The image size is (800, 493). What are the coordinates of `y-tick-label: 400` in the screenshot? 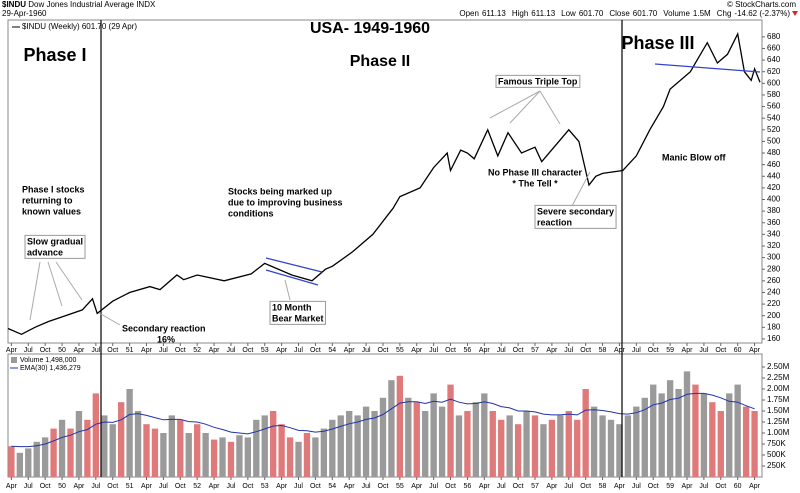 It's located at (774, 199).